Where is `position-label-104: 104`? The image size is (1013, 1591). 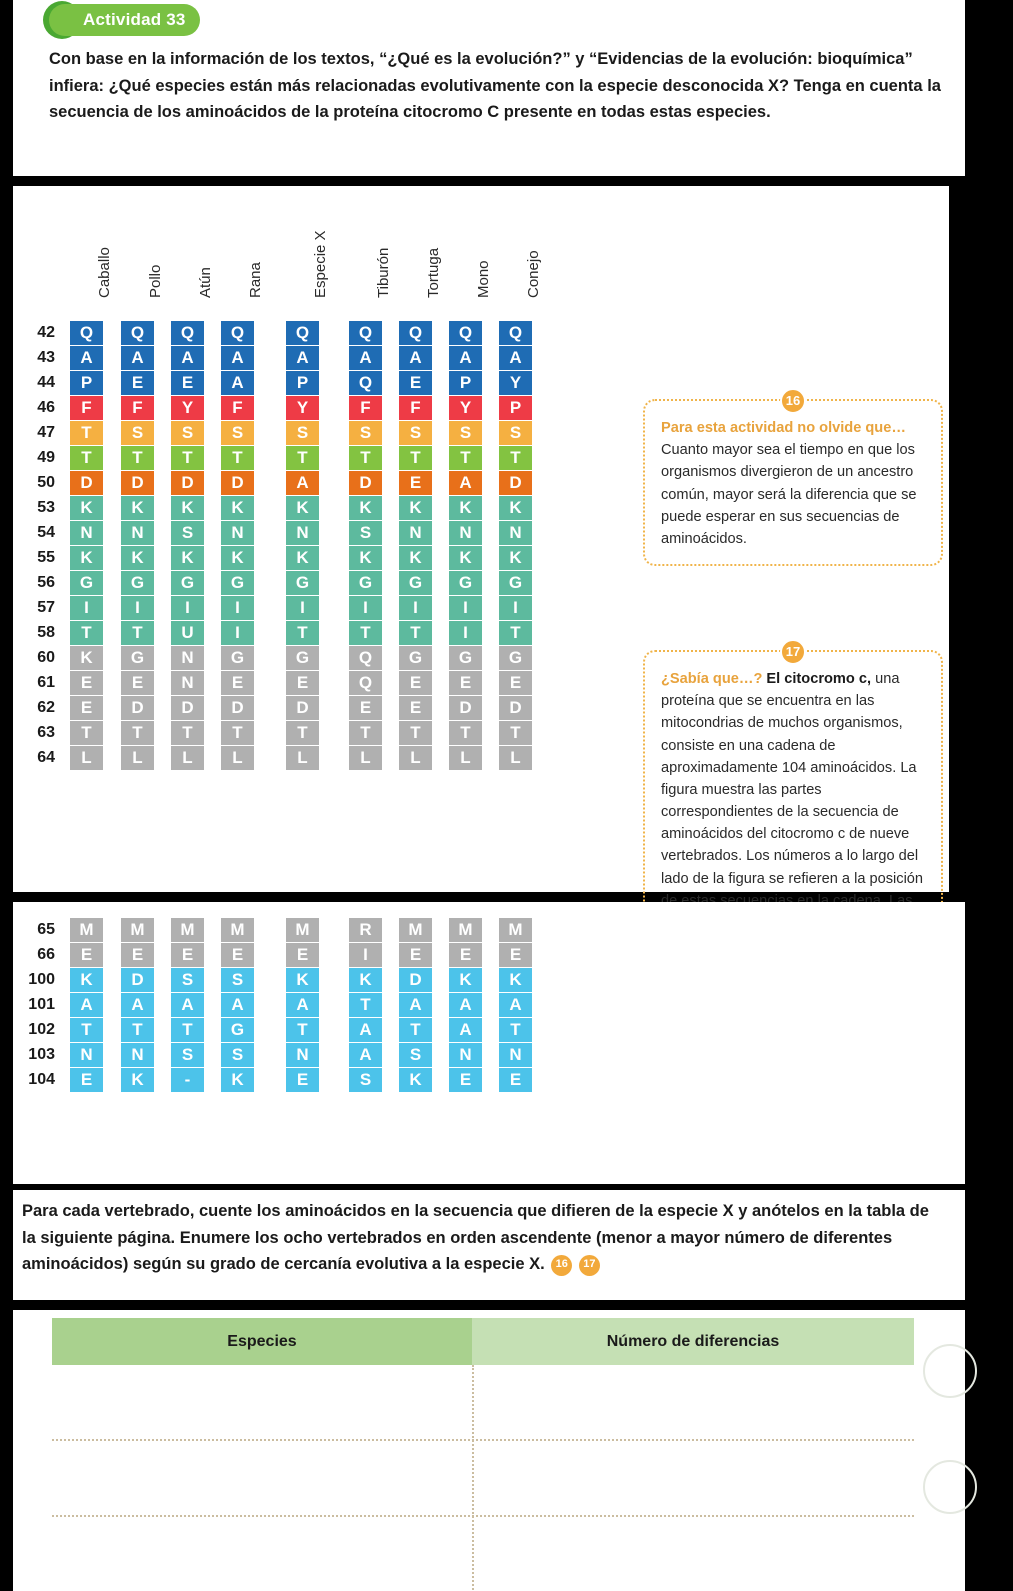
position-label-104: 104 is located at coordinates (41, 1079).